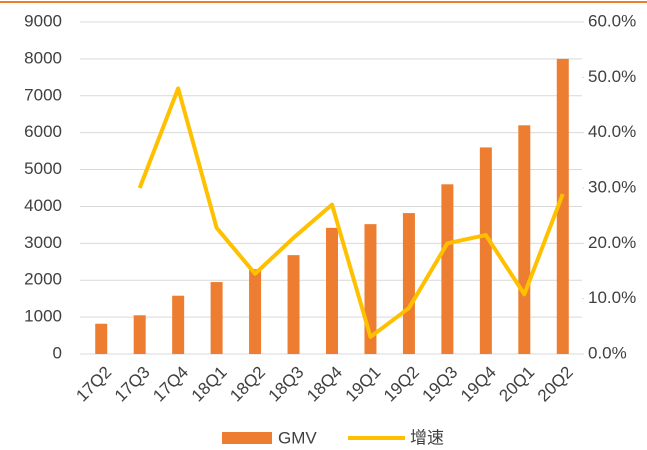 The width and height of the screenshot is (647, 450). I want to click on y2-tick-label: 20.0%, so click(612, 242).